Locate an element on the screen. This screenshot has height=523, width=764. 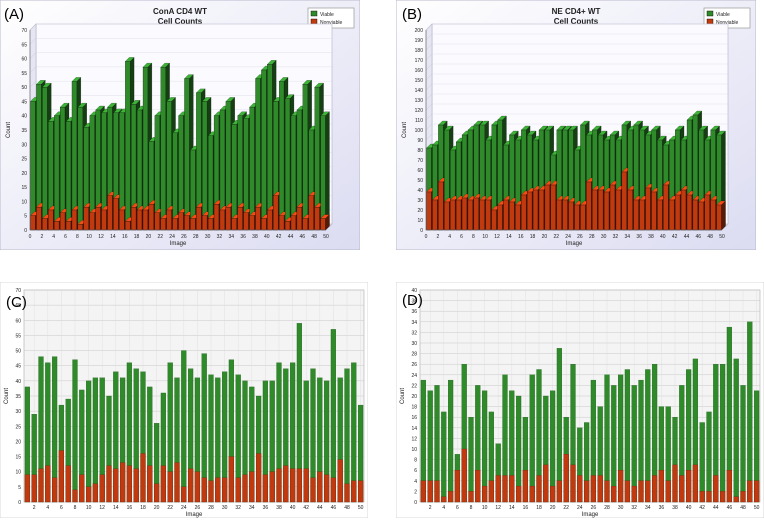
x-tick-label: 42 is located at coordinates (279, 237).